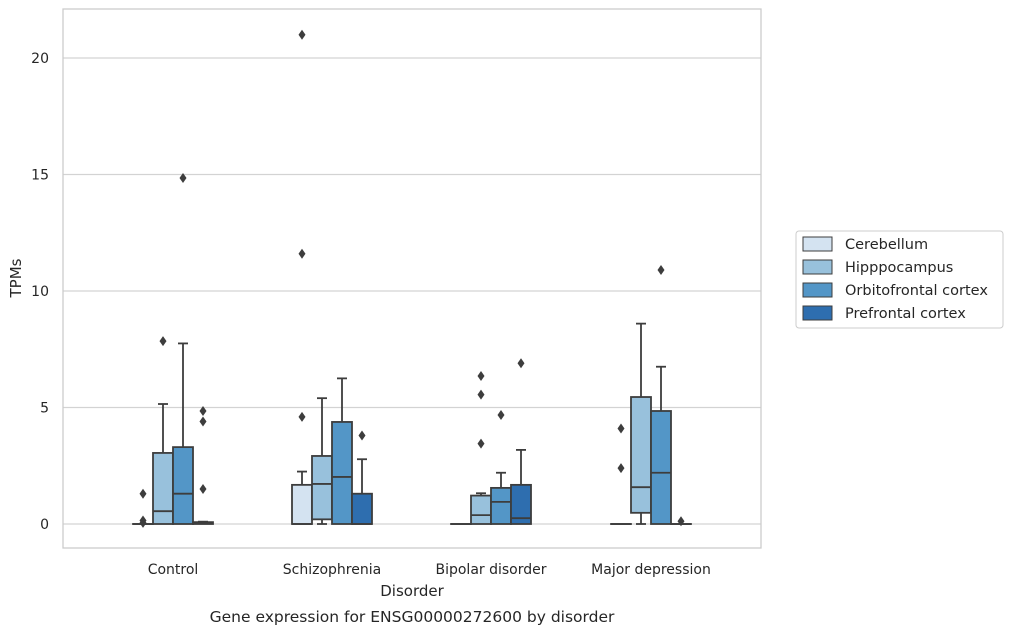 The height and width of the screenshot is (634, 1013). I want to click on legend-label: Hipppocampus, so click(899, 268).